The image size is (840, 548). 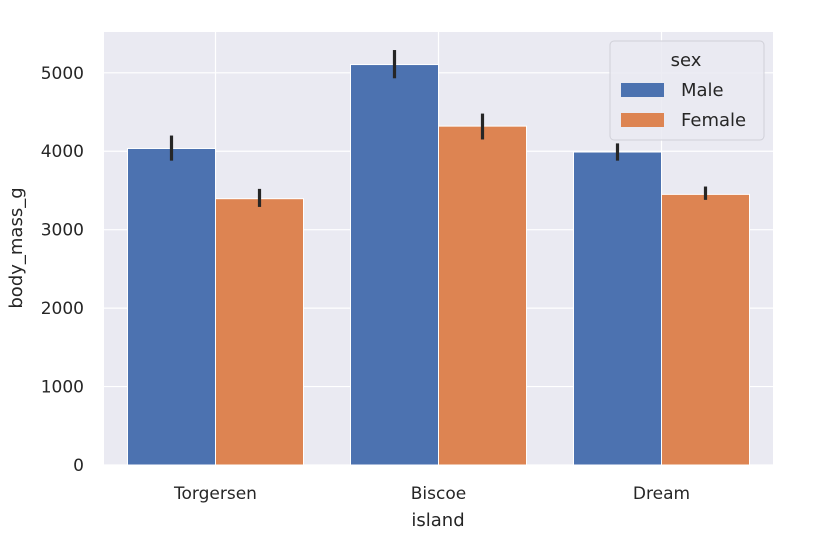 I want to click on bar-male-dream, so click(x=617, y=308).